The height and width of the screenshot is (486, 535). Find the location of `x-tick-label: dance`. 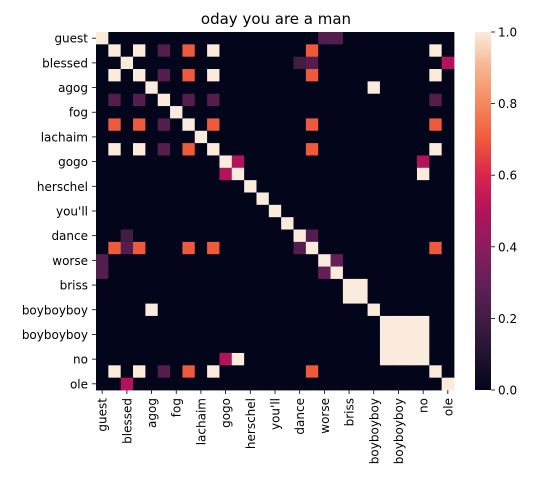

x-tick-label: dance is located at coordinates (300, 416).